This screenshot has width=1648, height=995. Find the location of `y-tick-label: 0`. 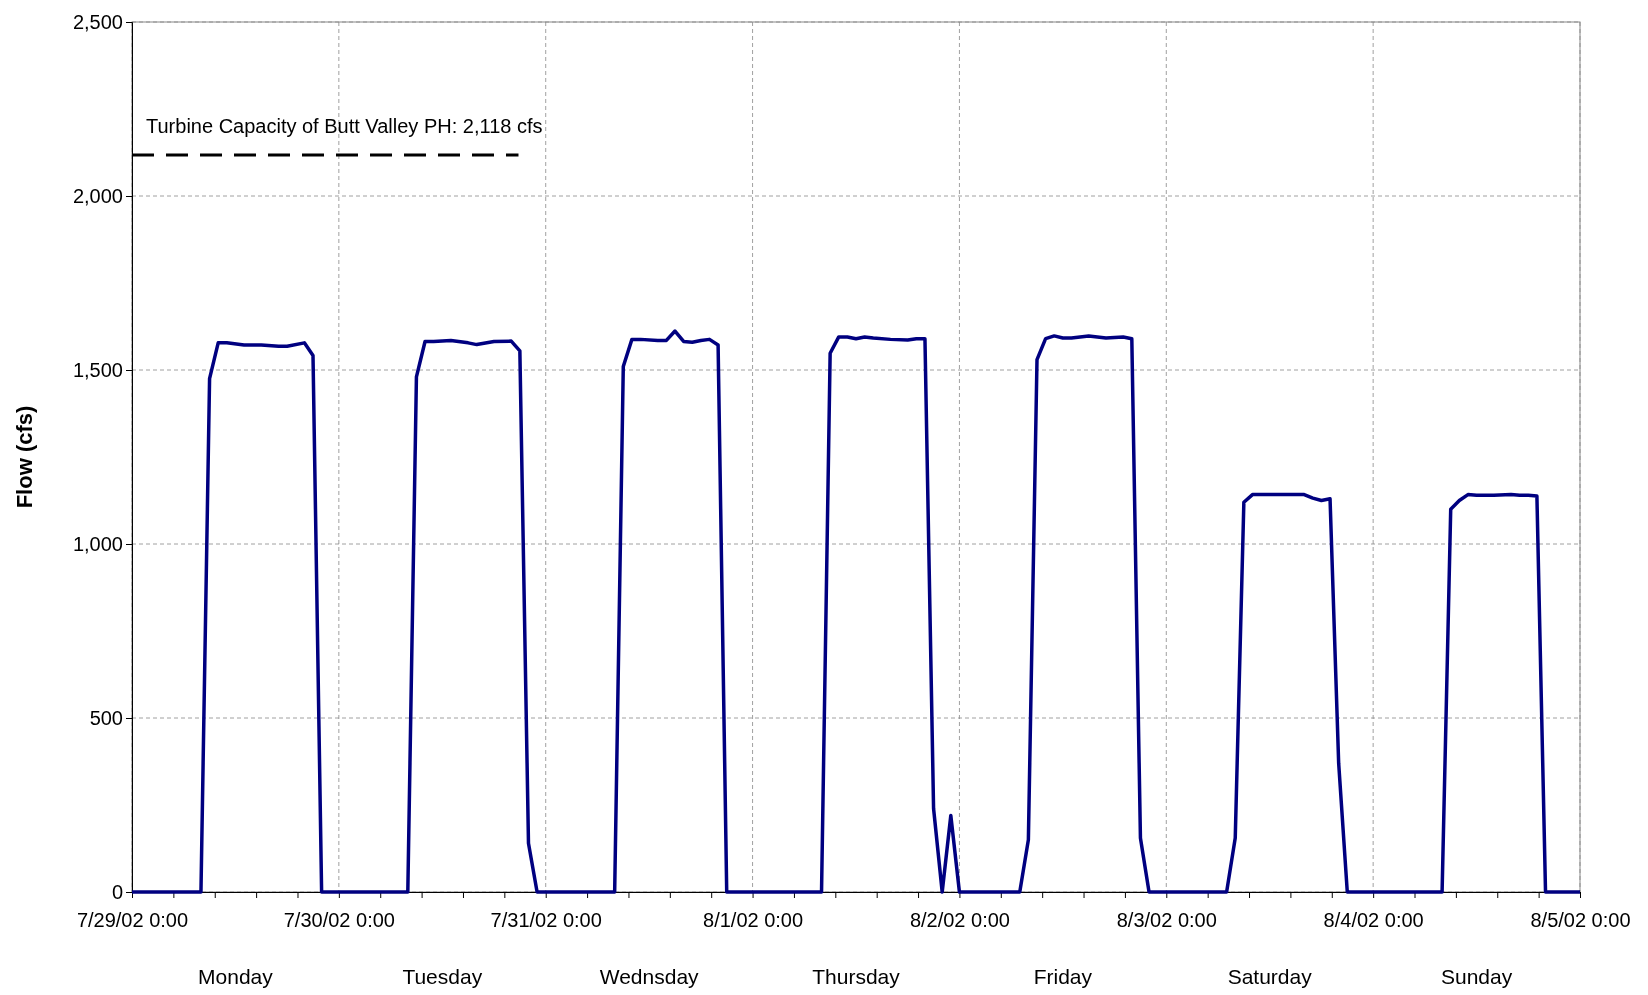

y-tick-label: 0 is located at coordinates (117, 891).